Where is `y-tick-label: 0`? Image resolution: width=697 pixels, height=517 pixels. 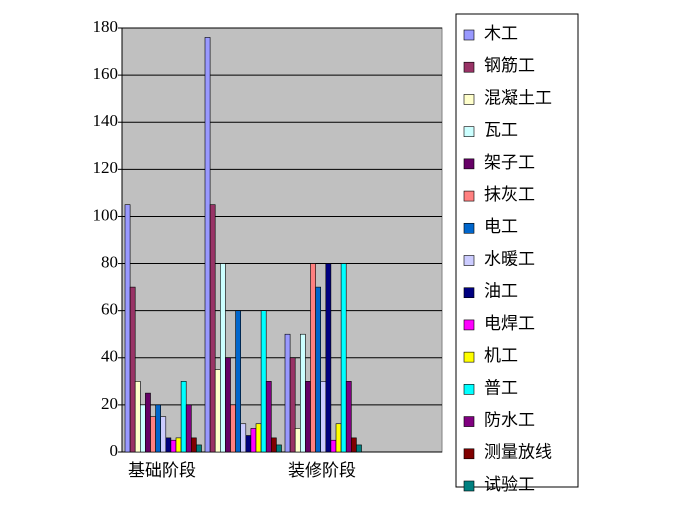 y-tick-label: 0 is located at coordinates (114, 450).